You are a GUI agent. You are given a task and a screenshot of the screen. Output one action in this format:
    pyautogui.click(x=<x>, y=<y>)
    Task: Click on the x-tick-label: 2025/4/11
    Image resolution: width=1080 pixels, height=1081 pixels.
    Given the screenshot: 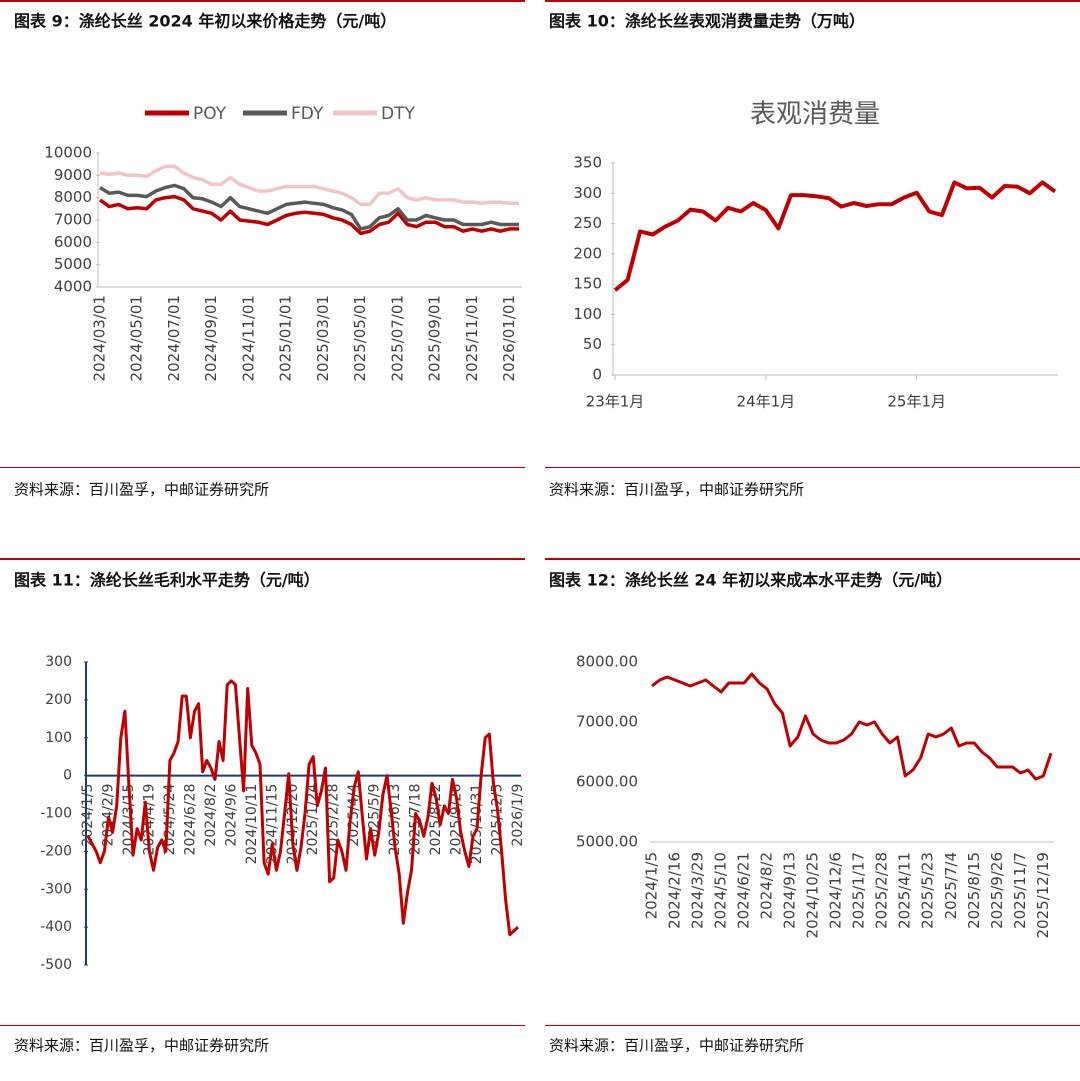 What is the action you would take?
    pyautogui.click(x=905, y=890)
    